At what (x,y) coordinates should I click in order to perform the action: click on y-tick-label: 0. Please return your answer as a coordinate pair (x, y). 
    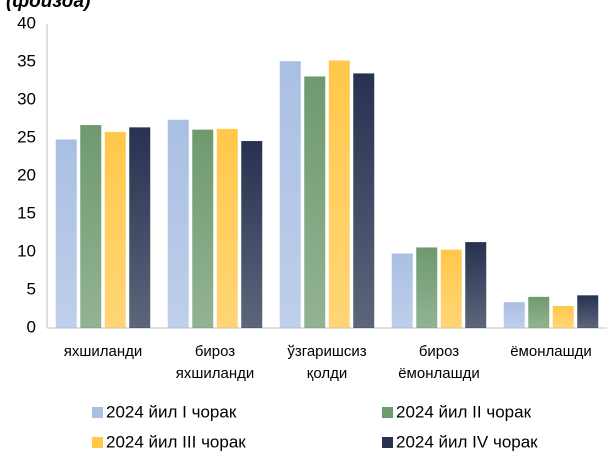
    Looking at the image, I should click on (31, 326).